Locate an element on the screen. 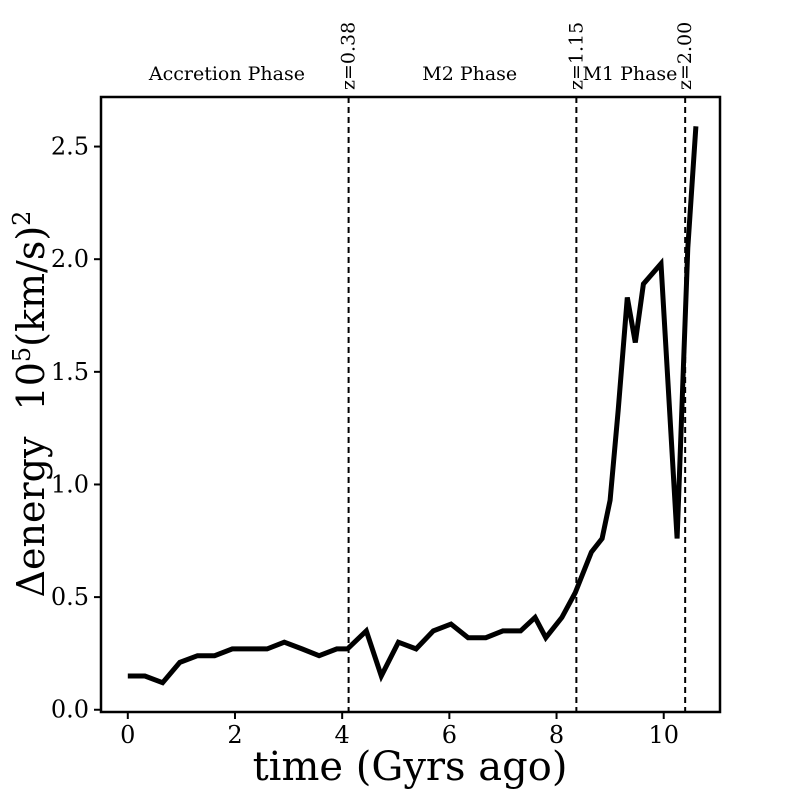 Image resolution: width=800 pixels, height=800 pixels. y-tick-label-4: 2.0 is located at coordinates (70, 259).